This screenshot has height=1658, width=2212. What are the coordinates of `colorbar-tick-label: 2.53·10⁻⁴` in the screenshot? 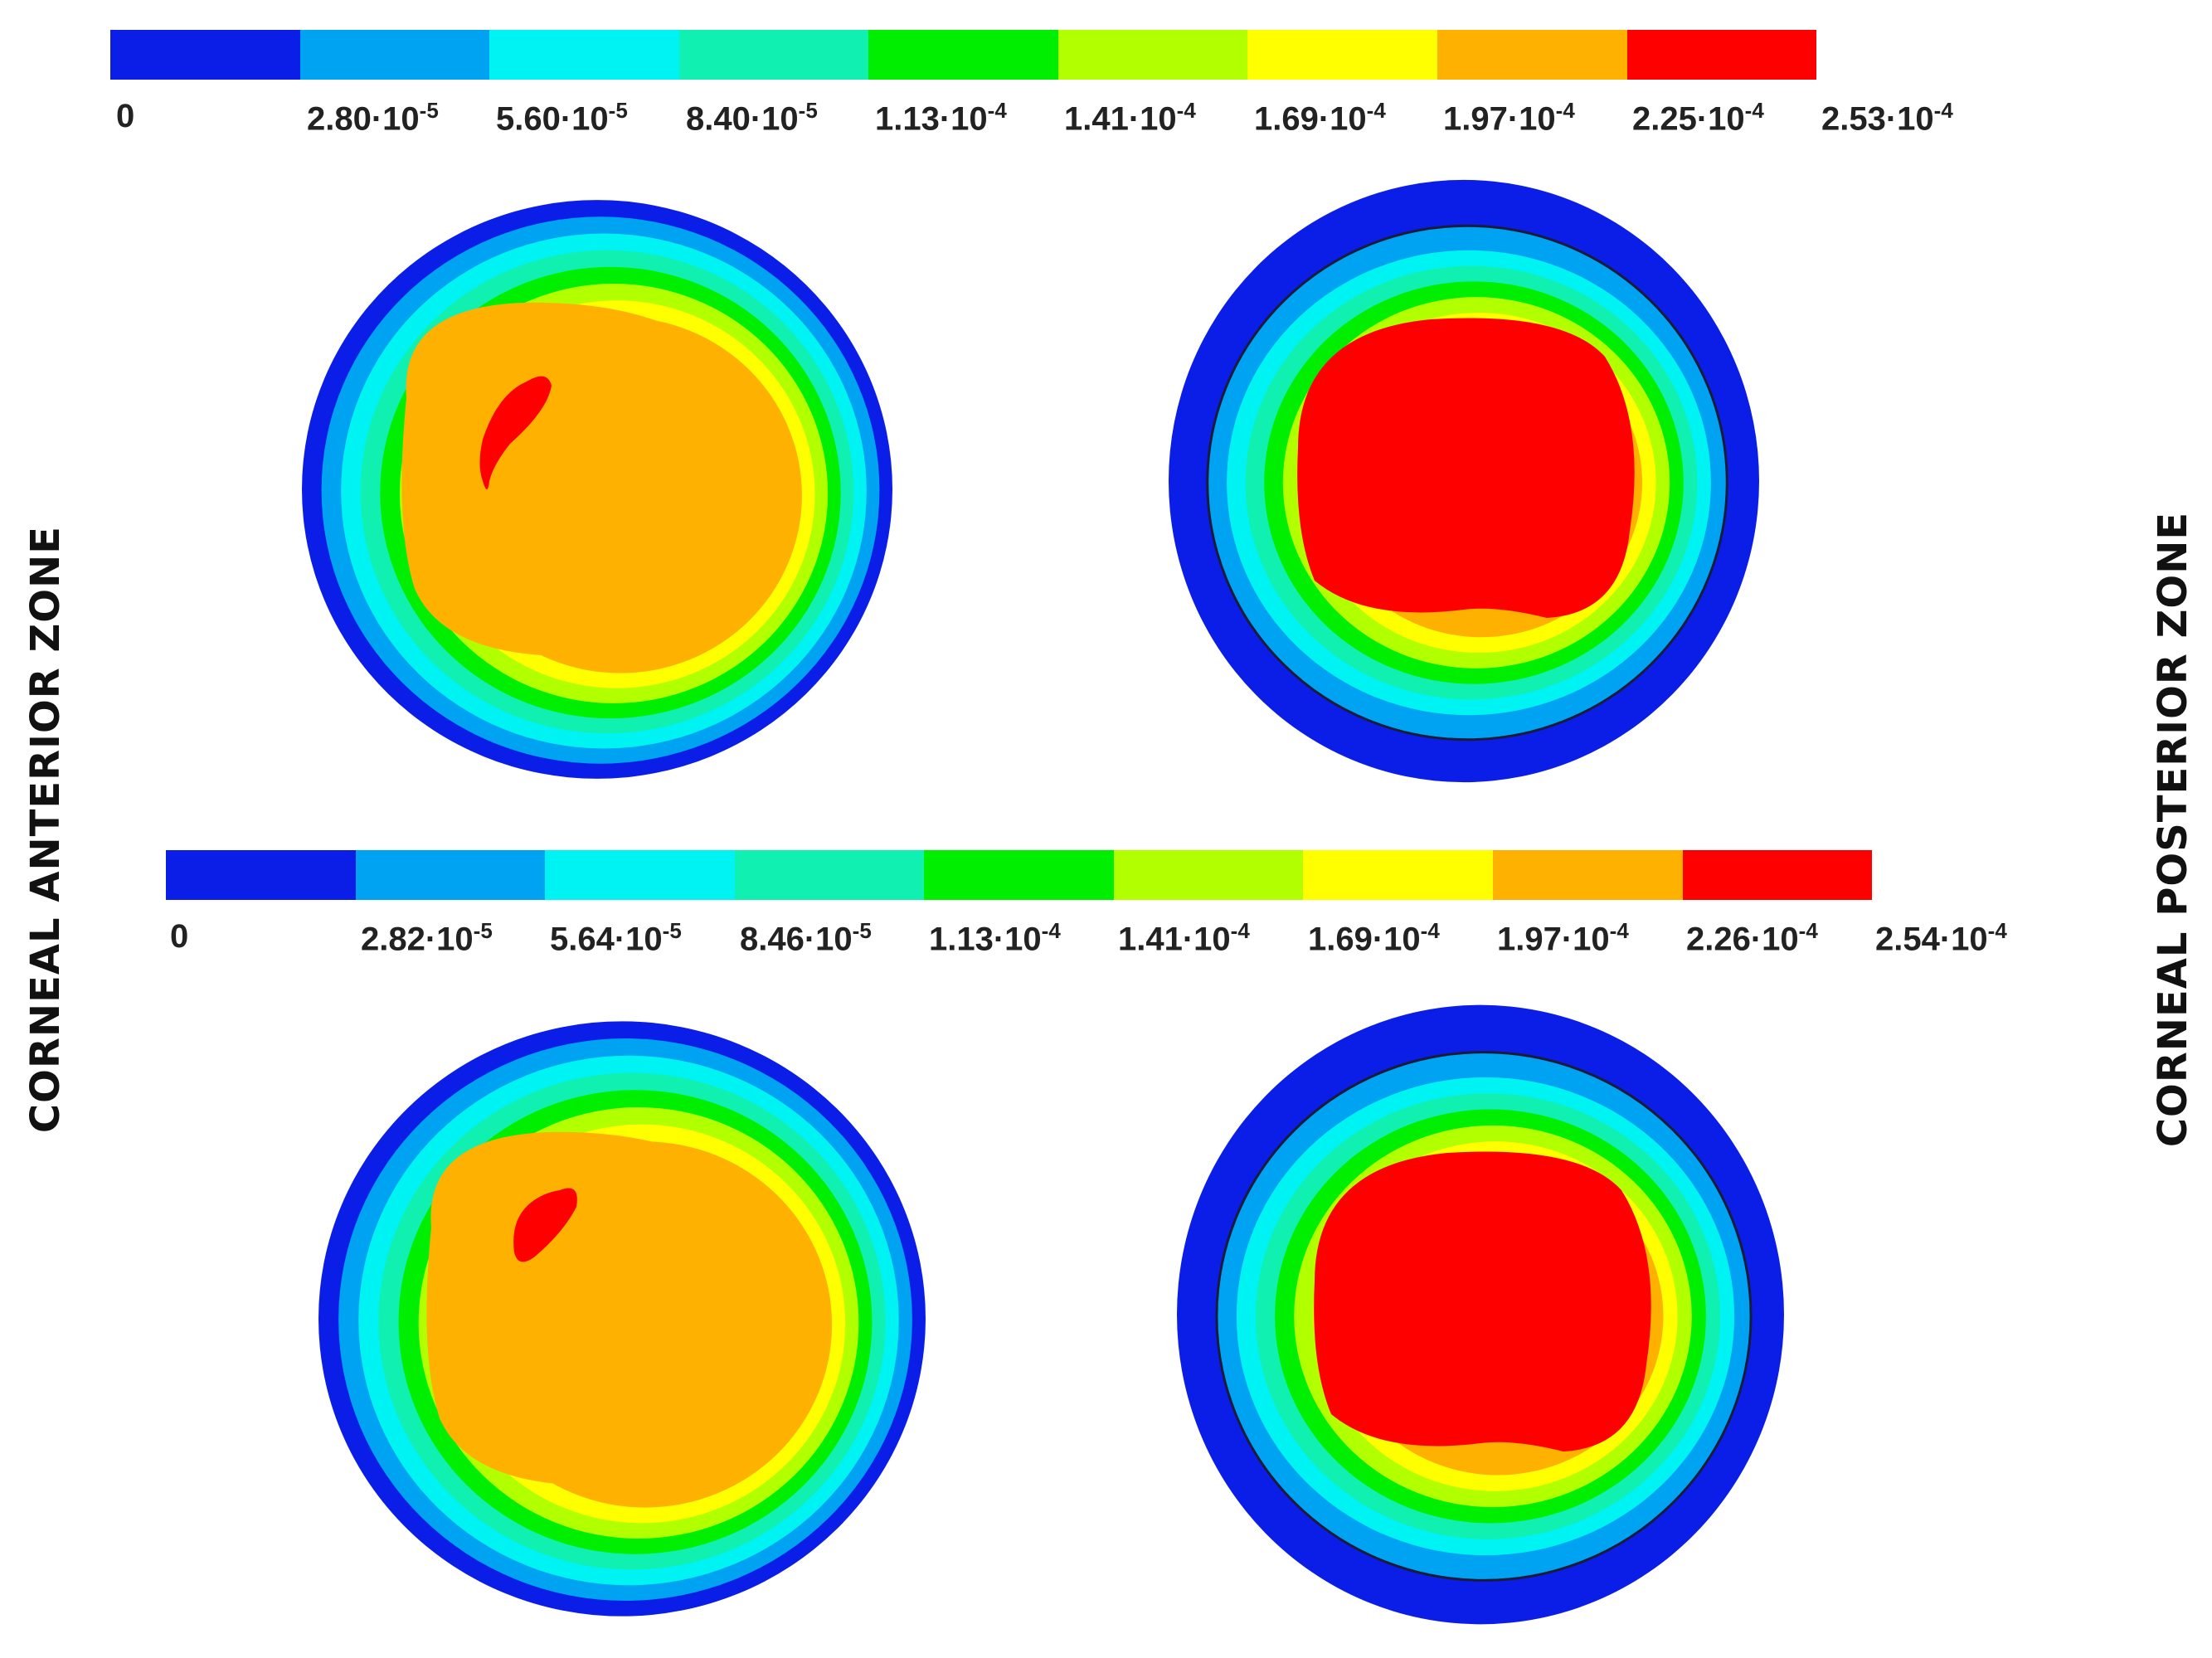 It's located at (1887, 118).